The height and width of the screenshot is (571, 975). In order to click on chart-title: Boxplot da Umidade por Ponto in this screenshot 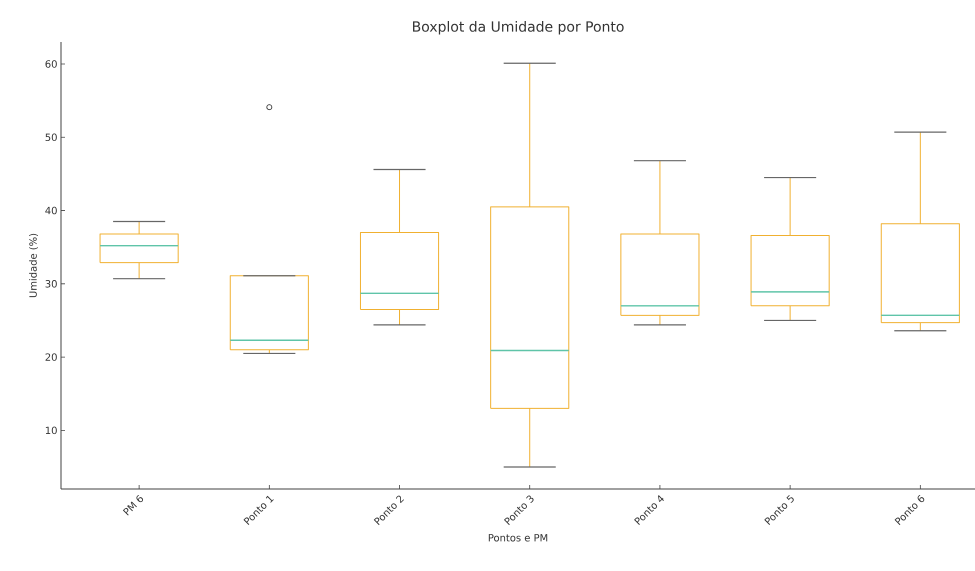, I will do `click(518, 27)`.